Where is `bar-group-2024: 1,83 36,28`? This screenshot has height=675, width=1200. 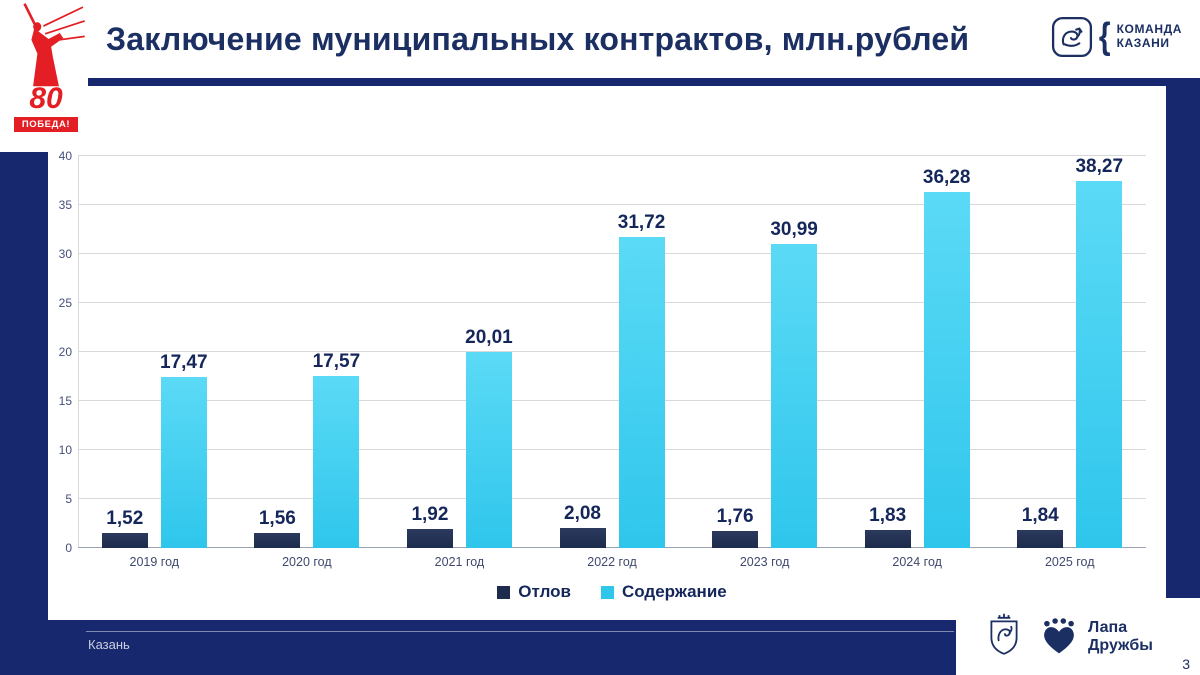
bar-group-2024: 1,83 36,28 is located at coordinates (917, 352).